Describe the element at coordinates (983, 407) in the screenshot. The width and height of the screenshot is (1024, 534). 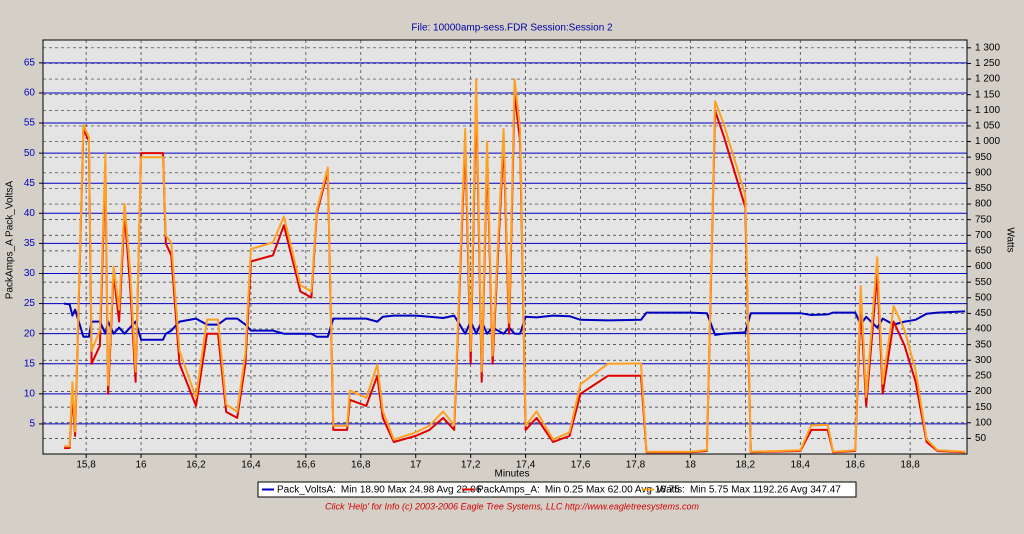
I see `y2-tick-label: 150` at that location.